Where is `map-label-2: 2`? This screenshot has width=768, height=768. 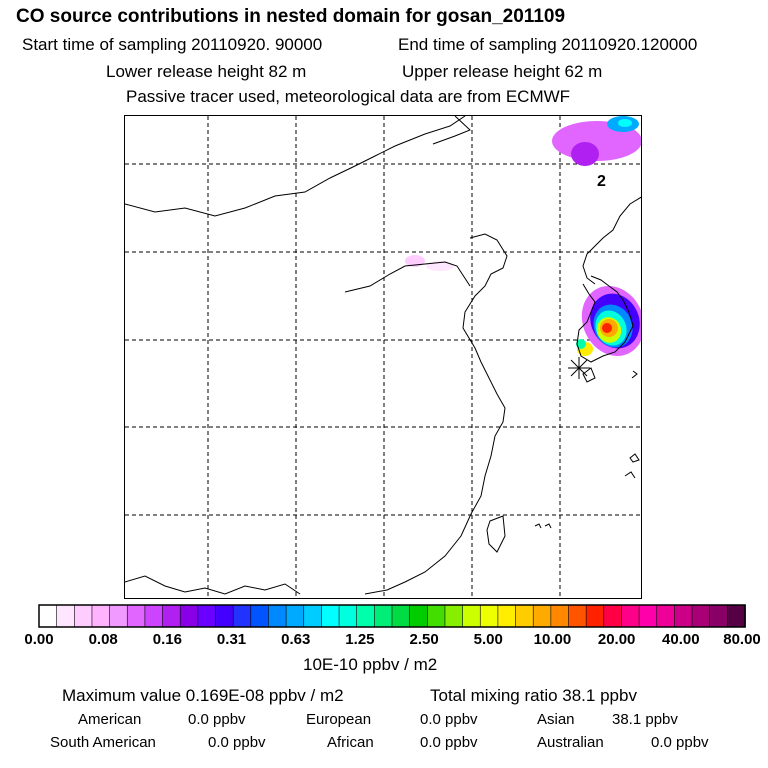 map-label-2: 2 is located at coordinates (601, 181).